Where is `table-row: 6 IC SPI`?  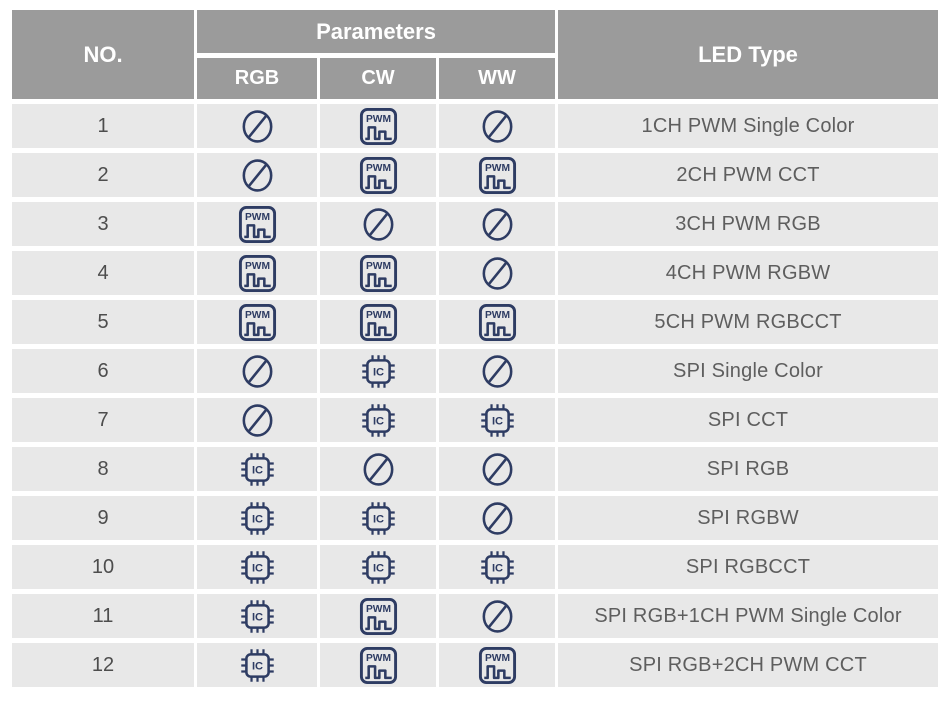
table-row: 6 IC SPI is located at coordinates (475, 371).